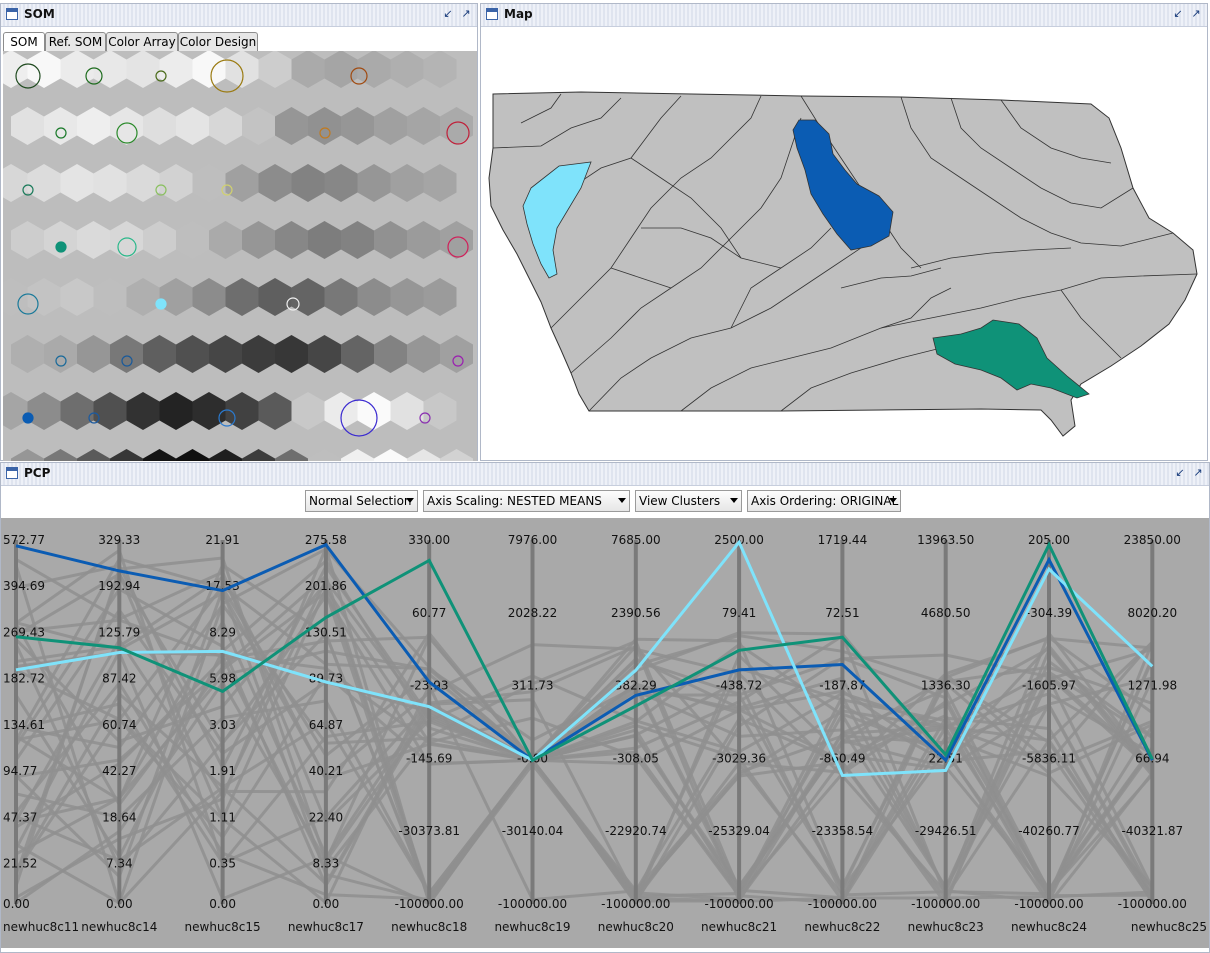 This screenshot has height=953, width=1210. Describe the element at coordinates (688, 501) in the screenshot. I see `view-clusters-dropdown: View Clusters` at that location.